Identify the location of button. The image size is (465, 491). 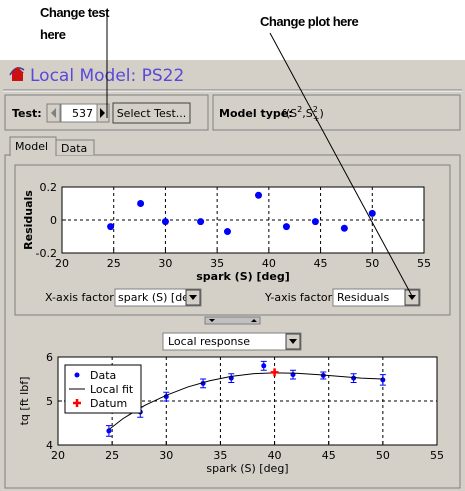
(151, 113).